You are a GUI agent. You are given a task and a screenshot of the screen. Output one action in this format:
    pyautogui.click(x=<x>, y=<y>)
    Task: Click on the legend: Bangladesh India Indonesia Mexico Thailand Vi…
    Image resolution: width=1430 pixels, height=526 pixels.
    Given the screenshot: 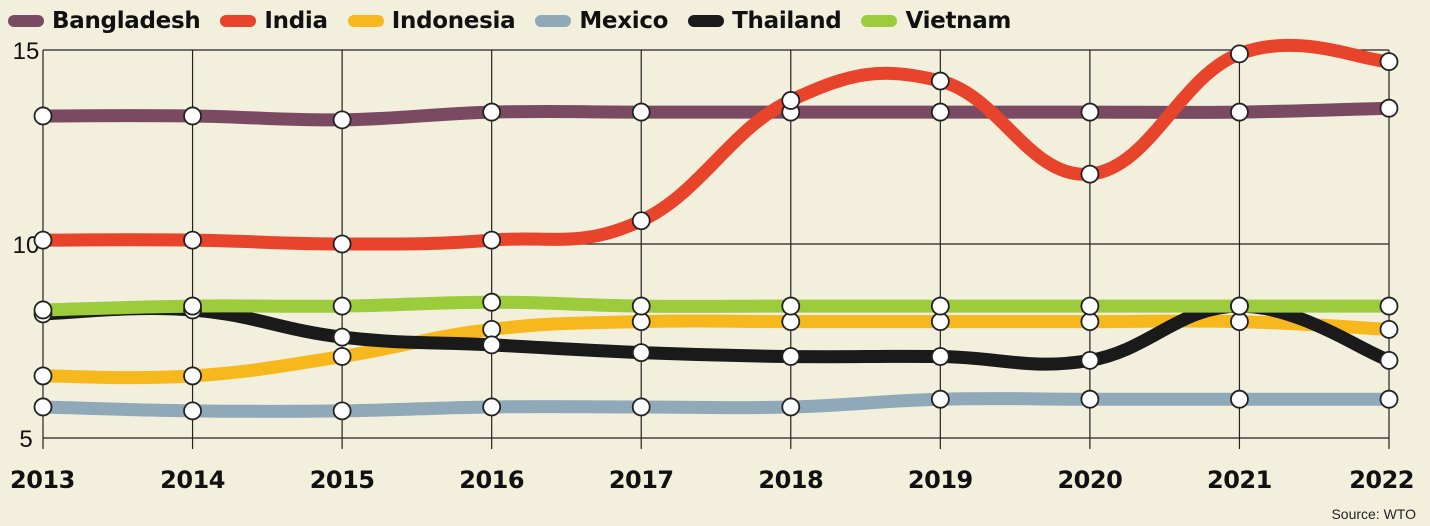 What is the action you would take?
    pyautogui.click(x=519, y=21)
    